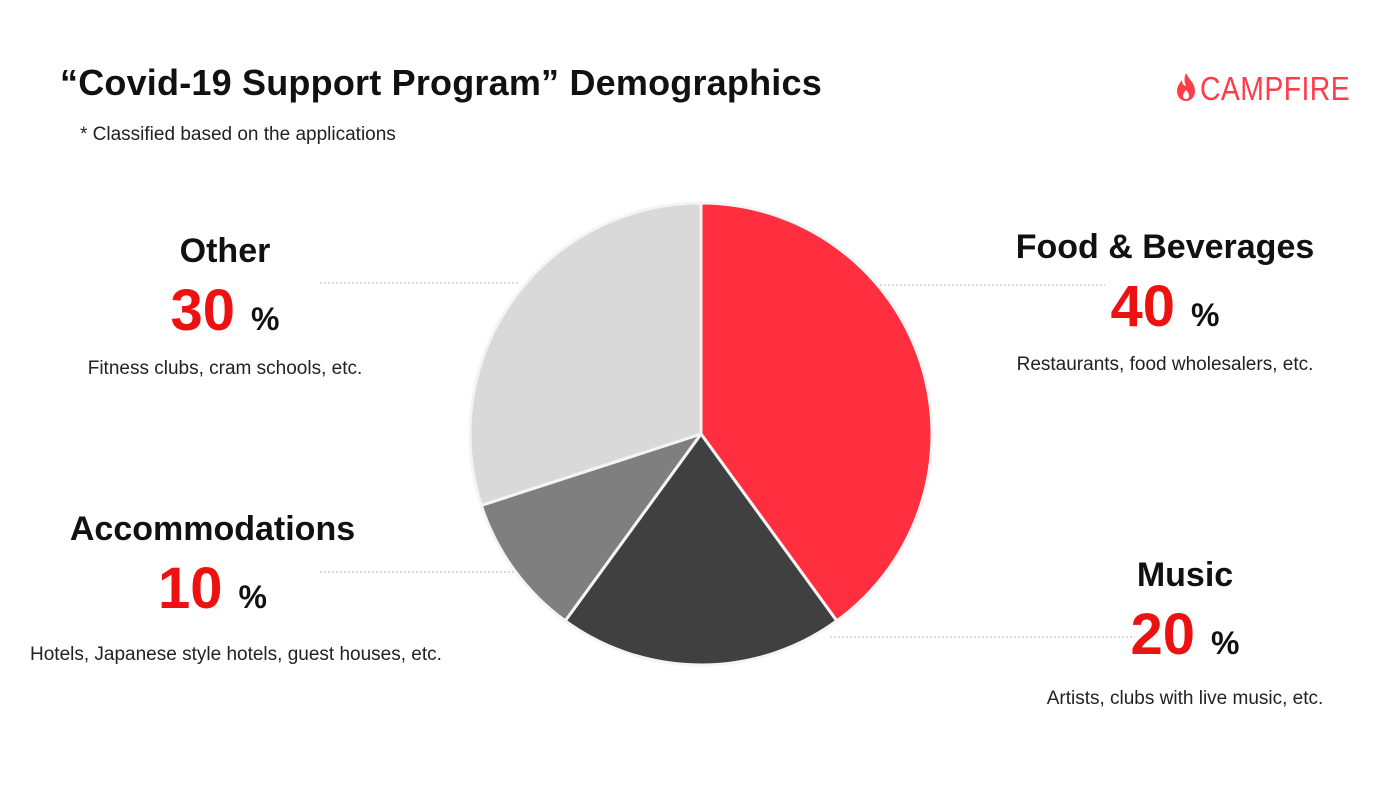 Image resolution: width=1400 pixels, height=785 pixels. Describe the element at coordinates (441, 82) in the screenshot. I see `page-title: “Covid-19 Support Program” Demographics` at that location.